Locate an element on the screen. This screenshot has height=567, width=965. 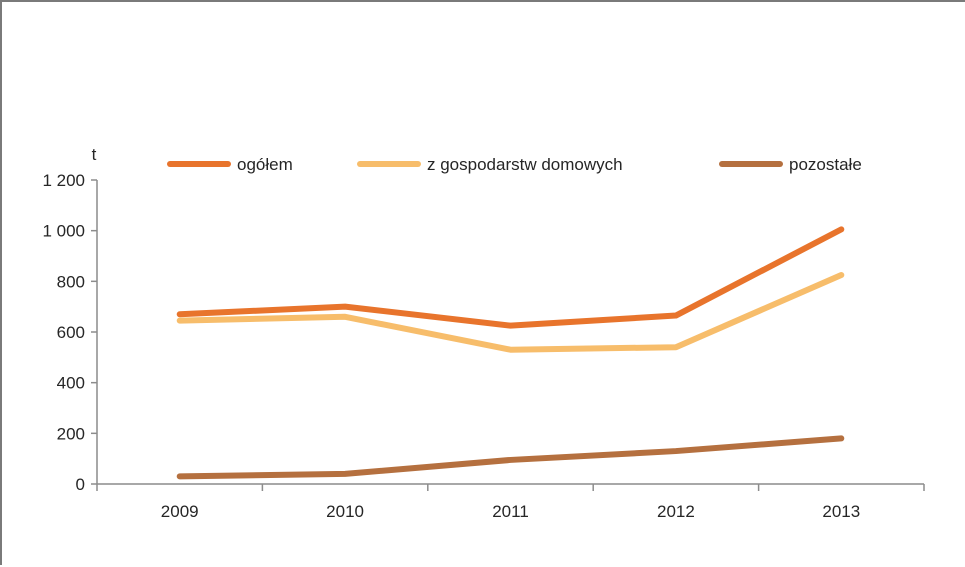
legend-label: pozostałe is located at coordinates (825, 164).